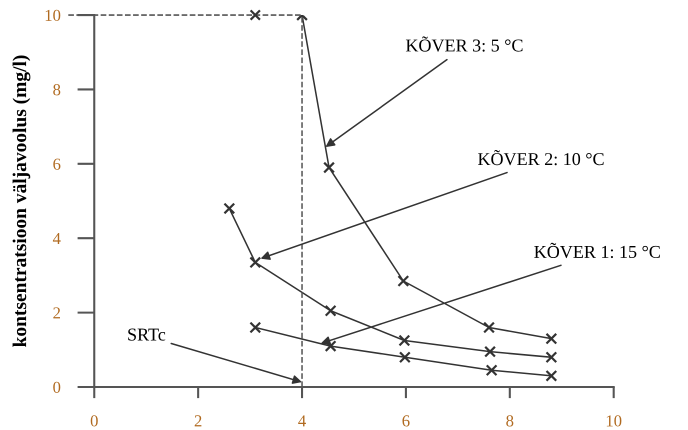 The image size is (688, 430). What do you see at coordinates (541, 158) in the screenshot?
I see `annotation: KÕVER 2: 10 °C` at bounding box center [541, 158].